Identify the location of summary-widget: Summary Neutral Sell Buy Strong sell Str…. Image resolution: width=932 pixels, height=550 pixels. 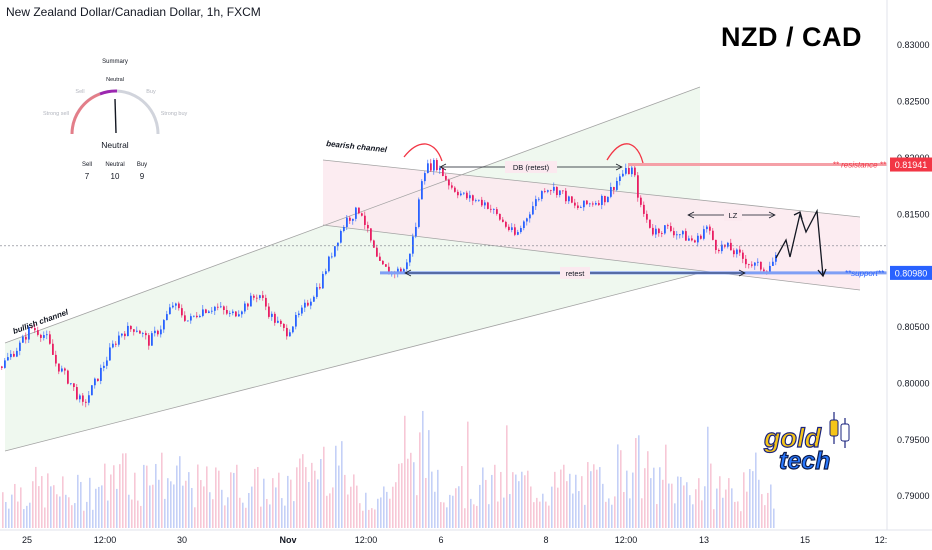
(115, 120).